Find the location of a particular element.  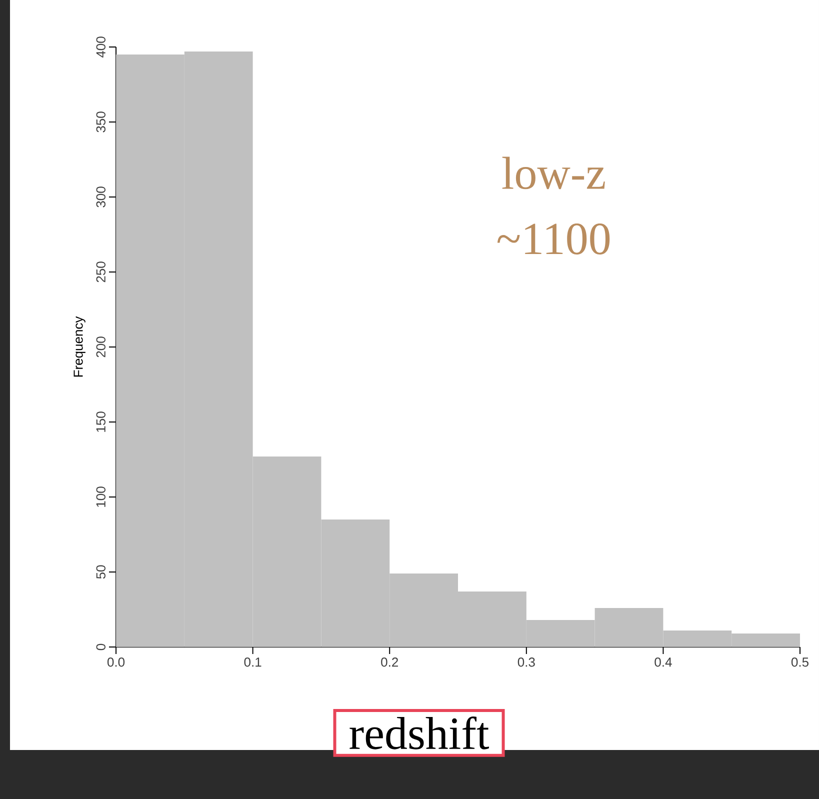

y-axis-title: Frequency is located at coordinates (80, 346).